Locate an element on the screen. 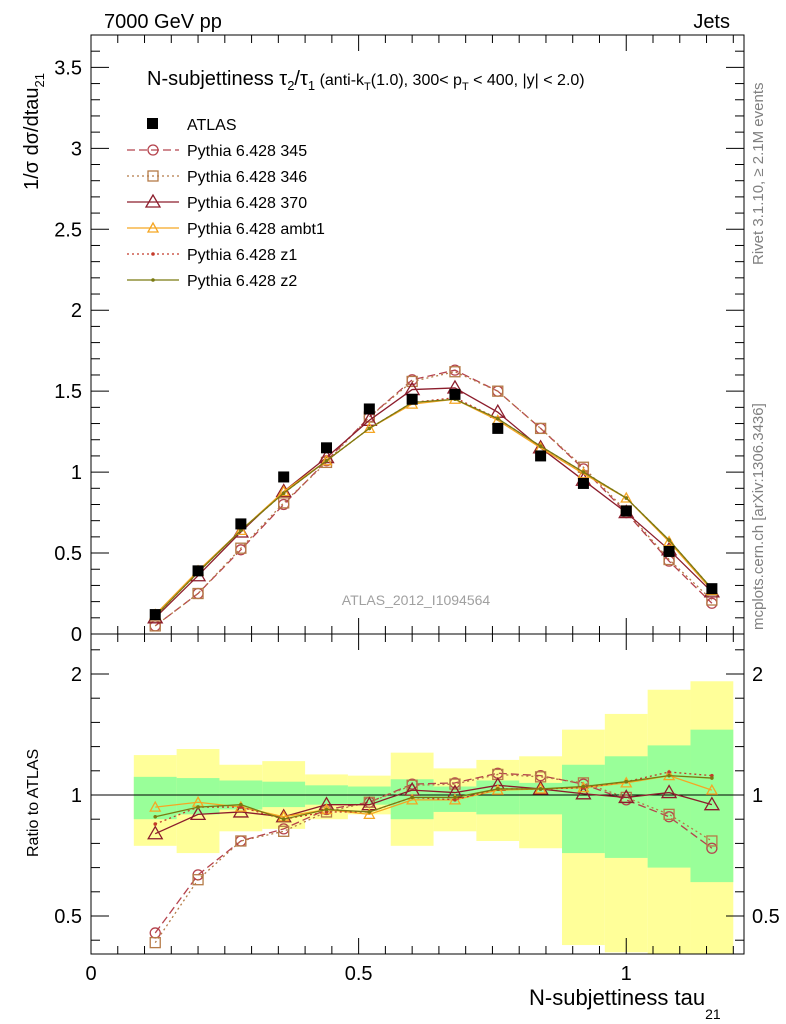 The height and width of the screenshot is (1024, 786). legend-label: Pythia 6.428 345 is located at coordinates (247, 151).